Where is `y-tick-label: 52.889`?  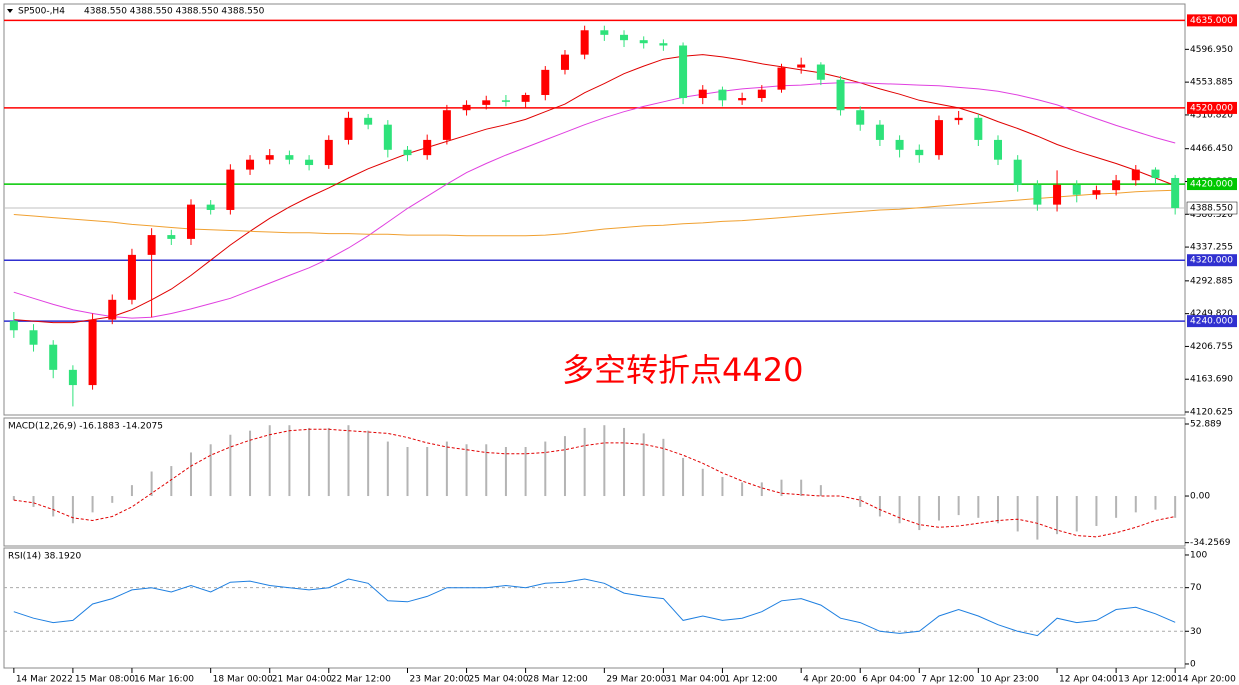 y-tick-label: 52.889 is located at coordinates (1206, 425).